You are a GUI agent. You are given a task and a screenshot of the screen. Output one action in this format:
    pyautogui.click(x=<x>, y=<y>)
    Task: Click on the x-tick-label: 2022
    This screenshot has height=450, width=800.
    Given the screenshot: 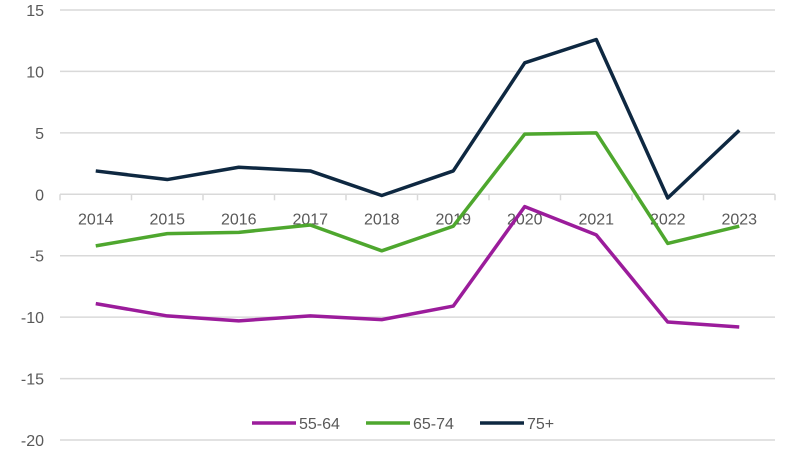 What is the action you would take?
    pyautogui.click(x=668, y=219)
    